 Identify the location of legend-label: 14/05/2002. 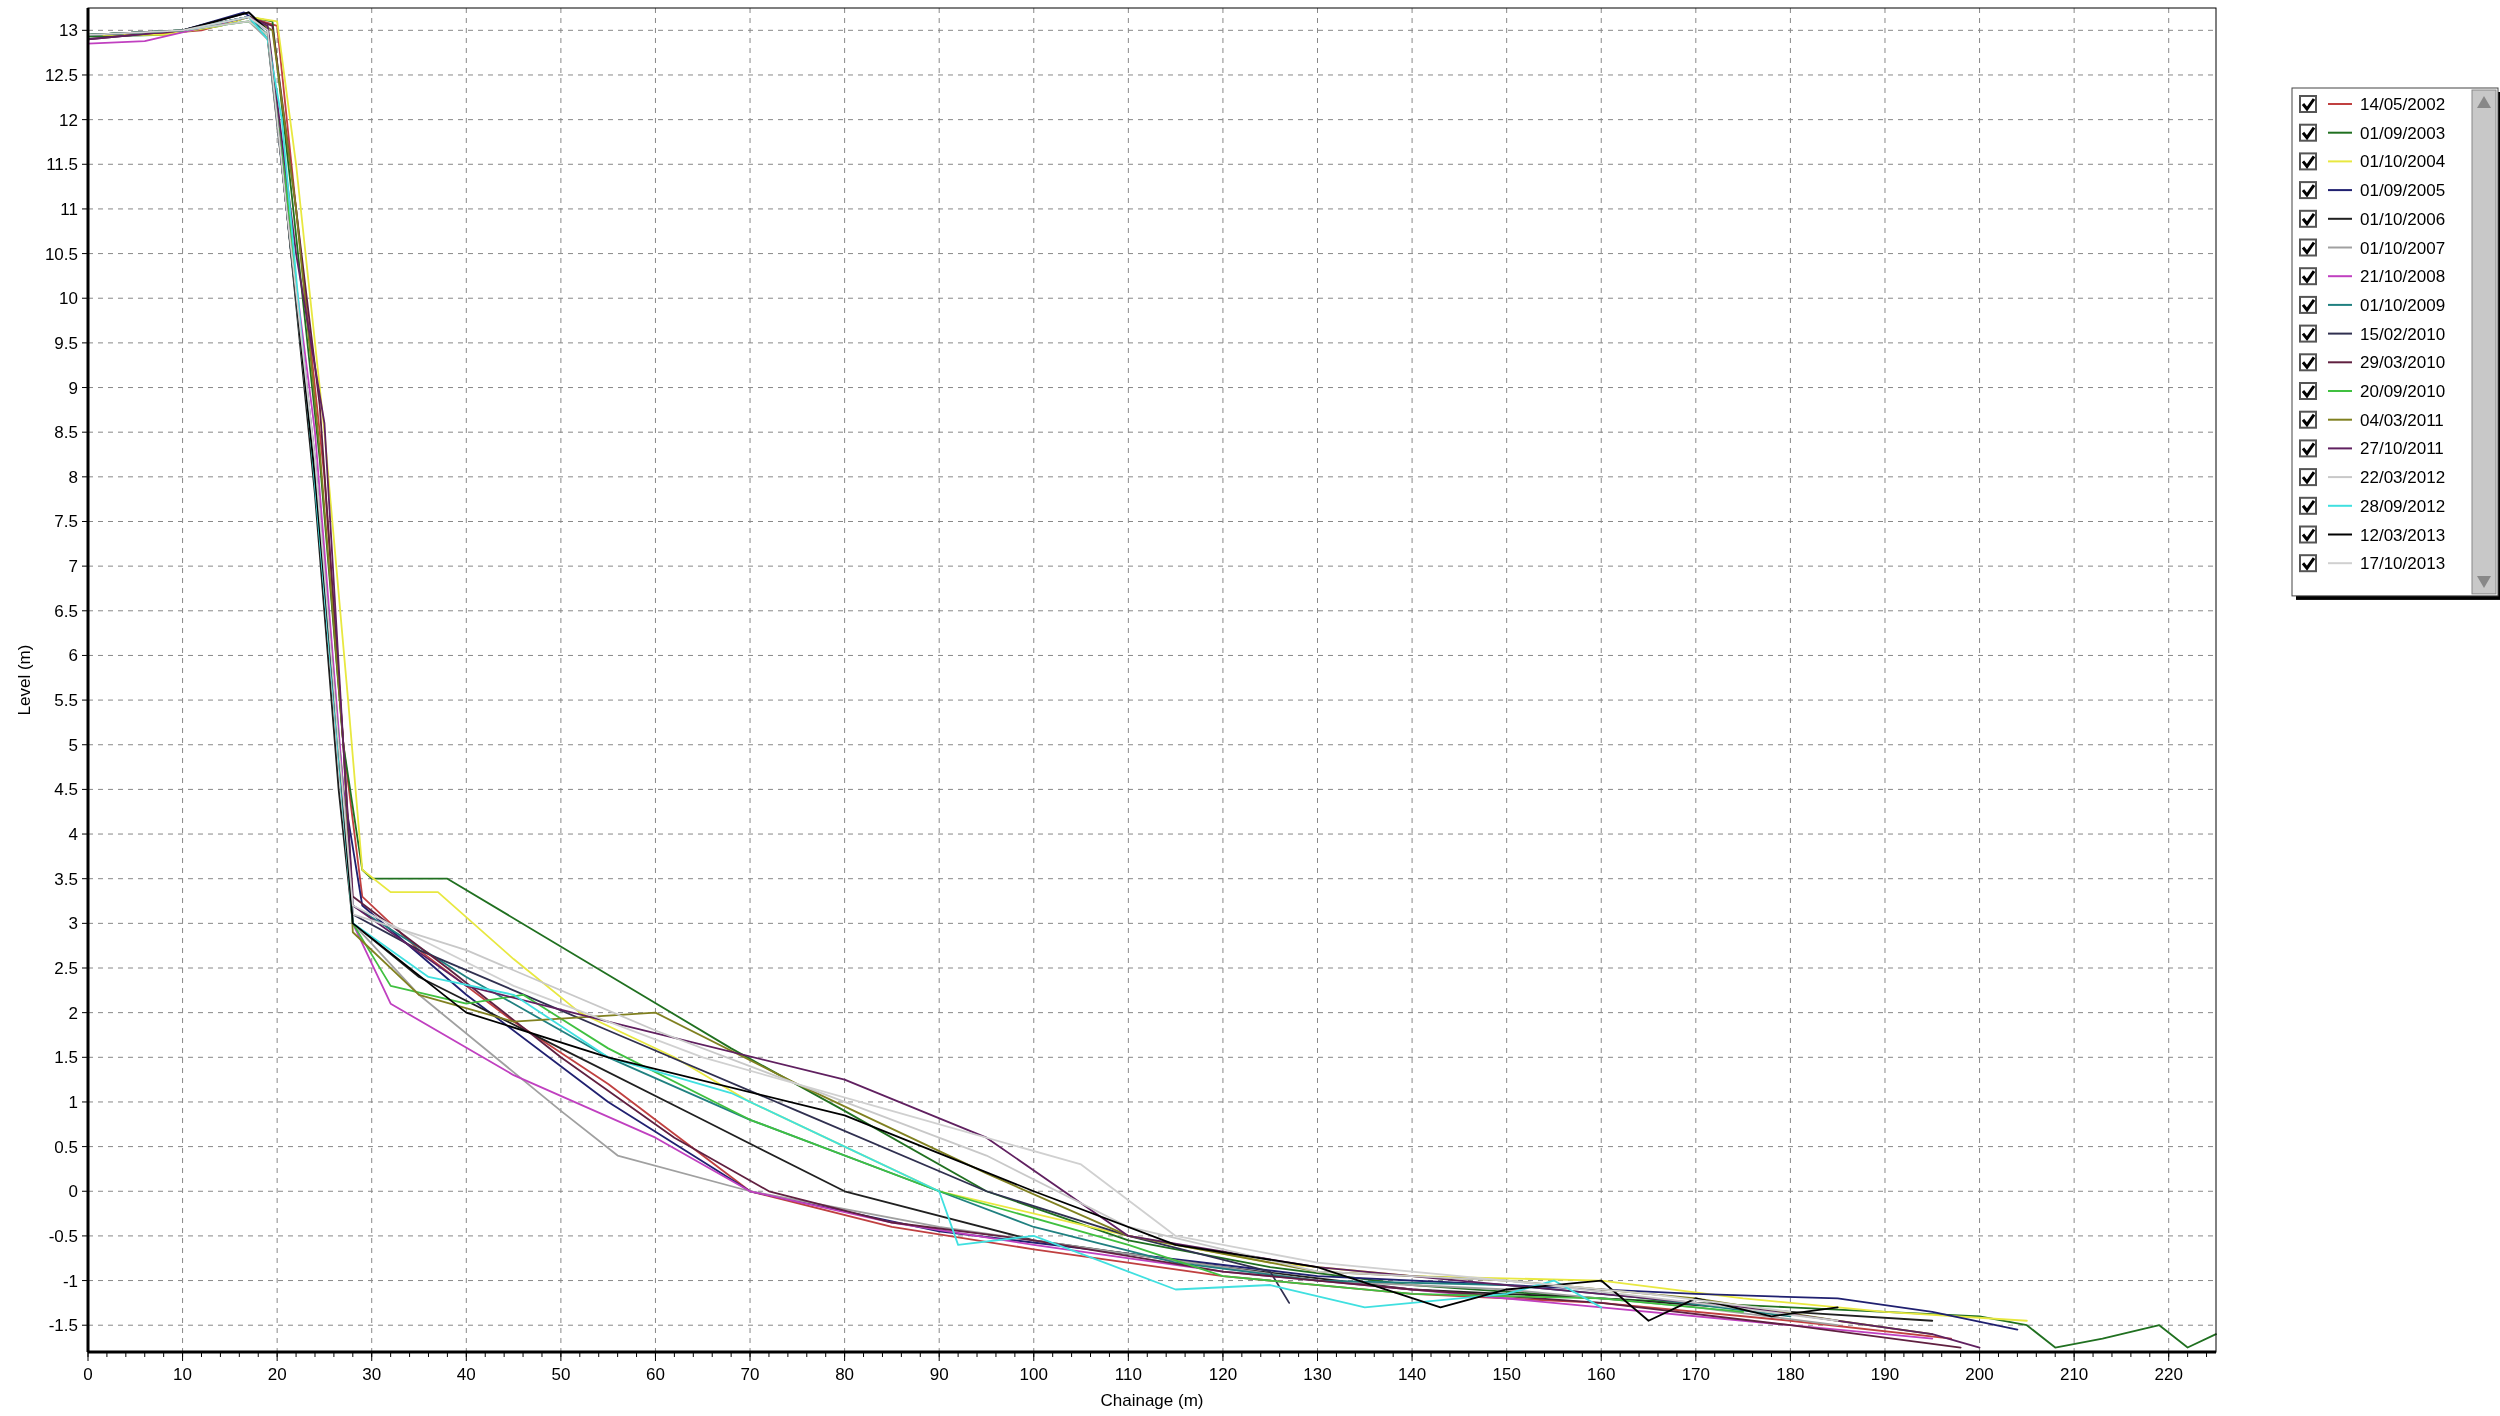
(2403, 104).